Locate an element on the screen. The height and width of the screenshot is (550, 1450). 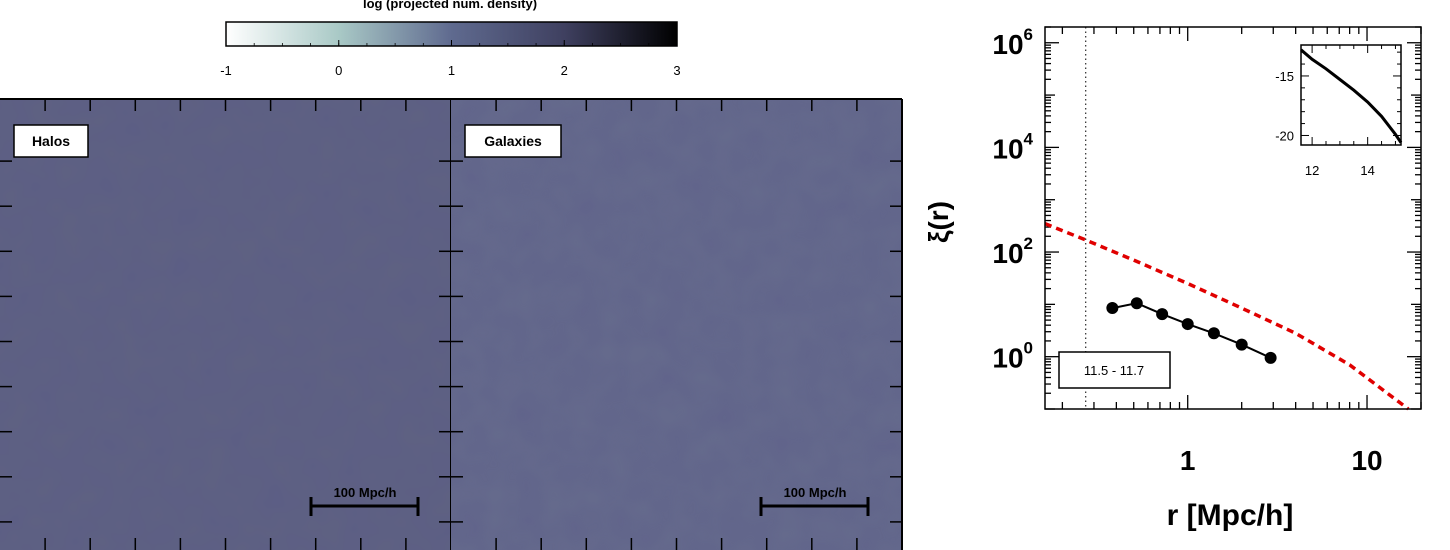
colorbar-tick-label: 2 is located at coordinates (564, 70).